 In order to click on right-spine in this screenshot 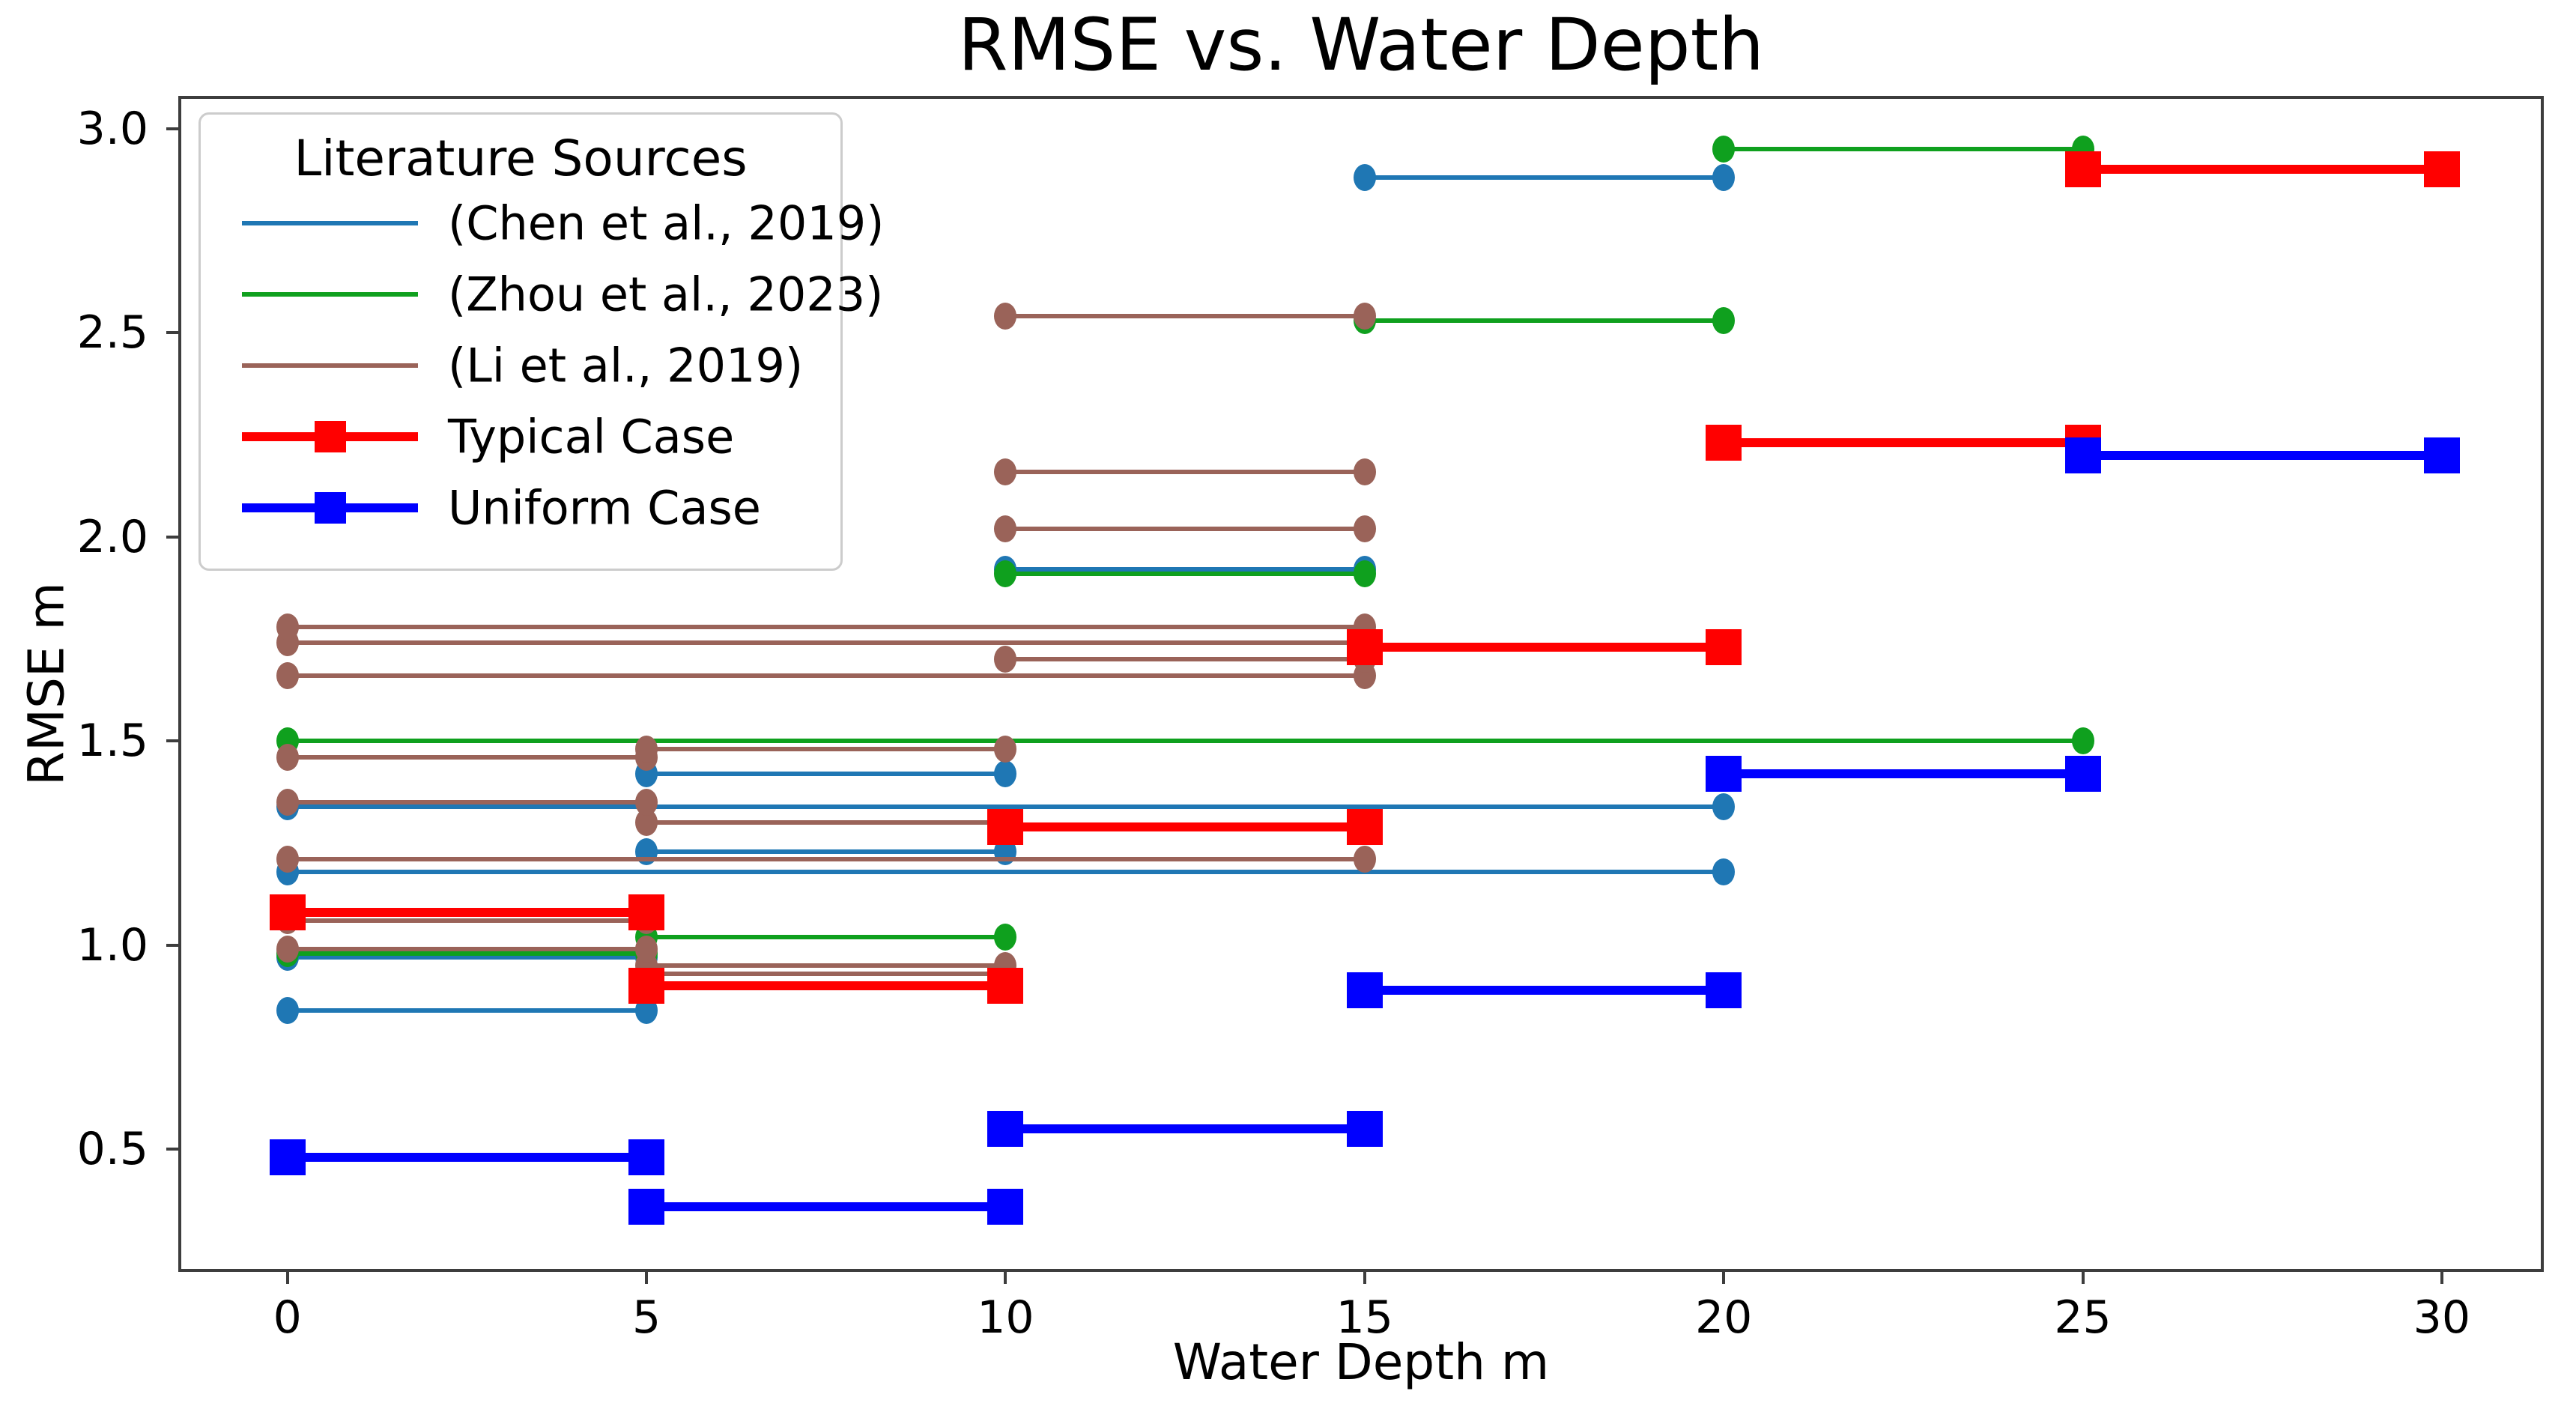, I will do `click(2542, 684)`.